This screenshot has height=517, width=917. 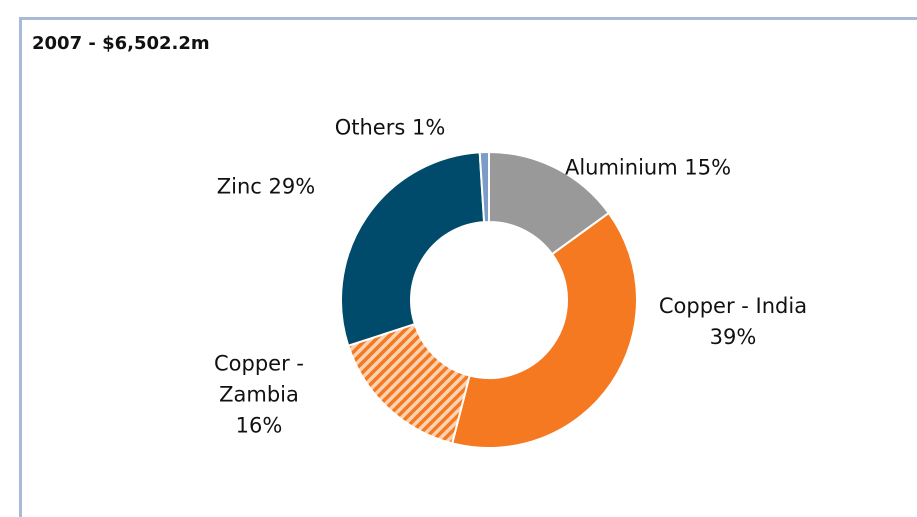 I want to click on category-label: Others, so click(x=370, y=127).